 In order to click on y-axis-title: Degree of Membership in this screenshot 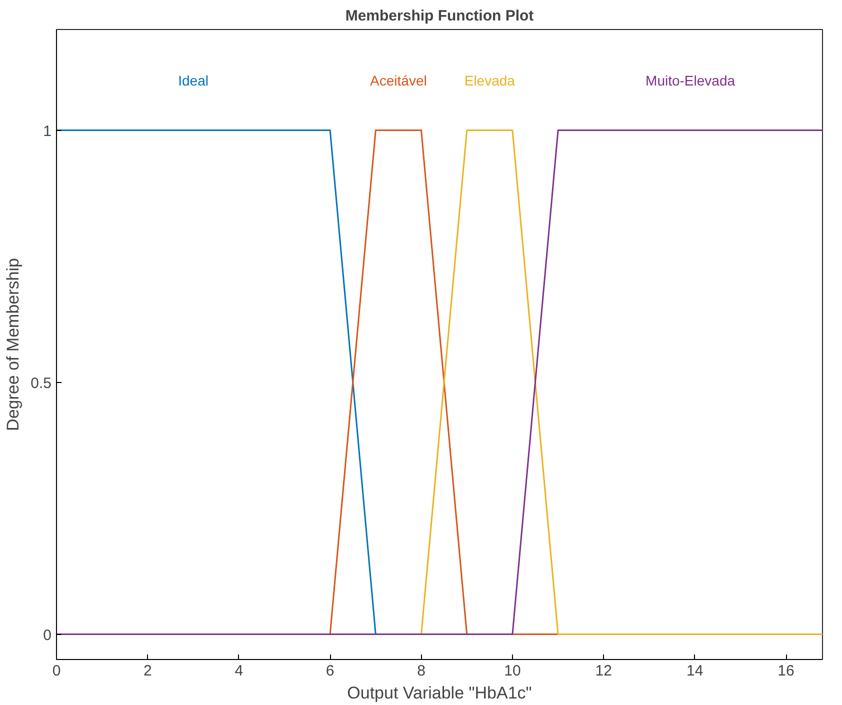, I will do `click(13, 344)`.